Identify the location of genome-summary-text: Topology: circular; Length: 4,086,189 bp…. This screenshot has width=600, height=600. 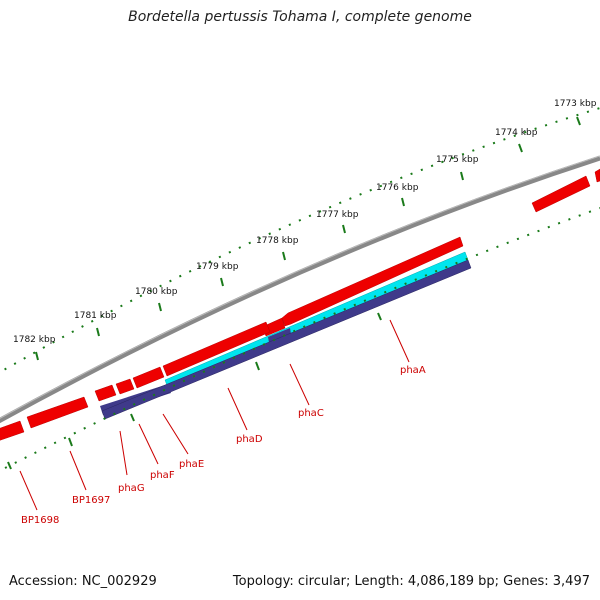
(411, 581).